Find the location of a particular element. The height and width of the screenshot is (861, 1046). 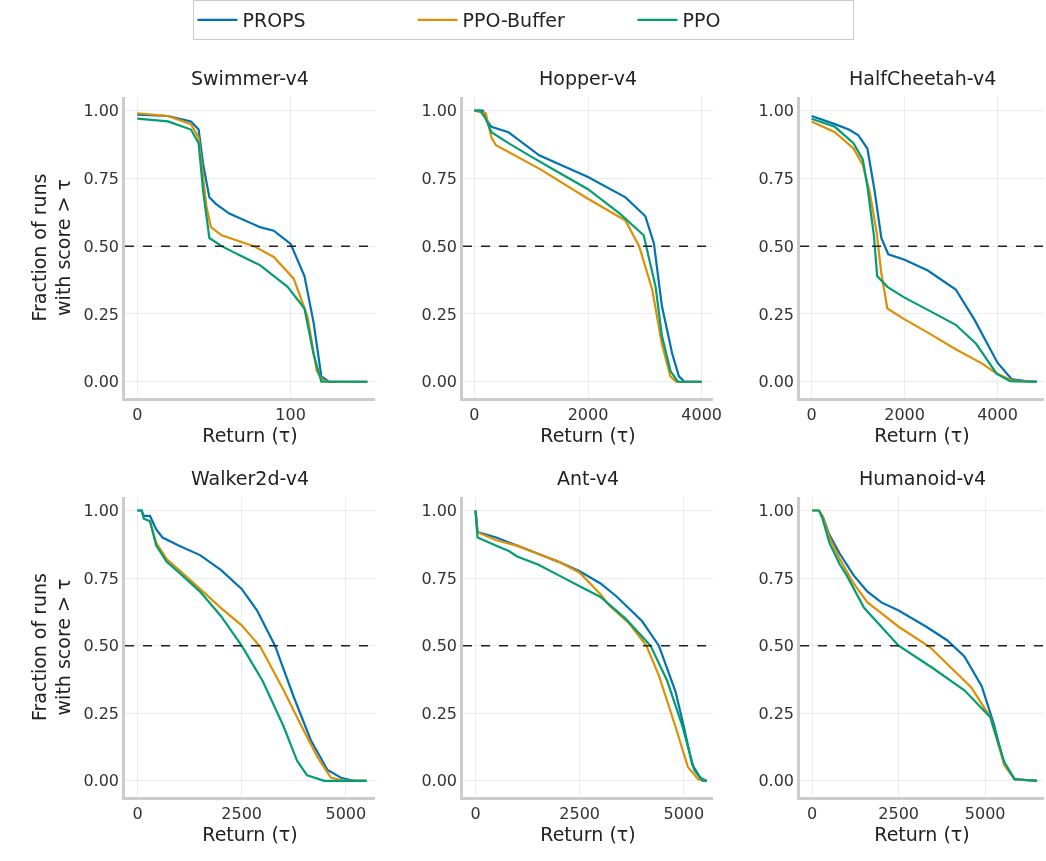

legend-label: PPO is located at coordinates (701, 20).